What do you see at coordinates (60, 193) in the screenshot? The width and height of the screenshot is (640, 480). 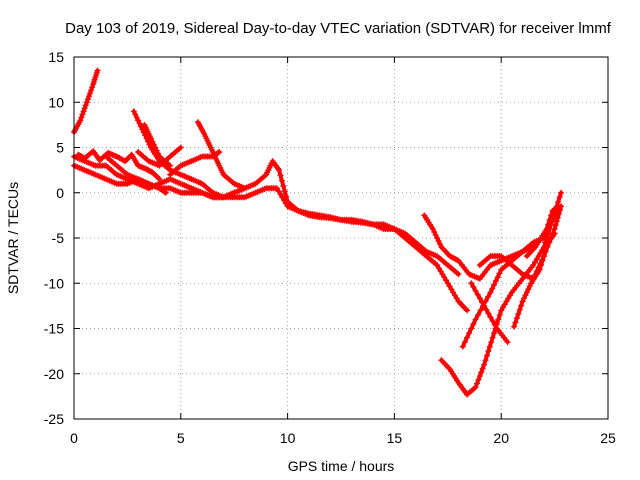 I see `y-tick-label: 0` at bounding box center [60, 193].